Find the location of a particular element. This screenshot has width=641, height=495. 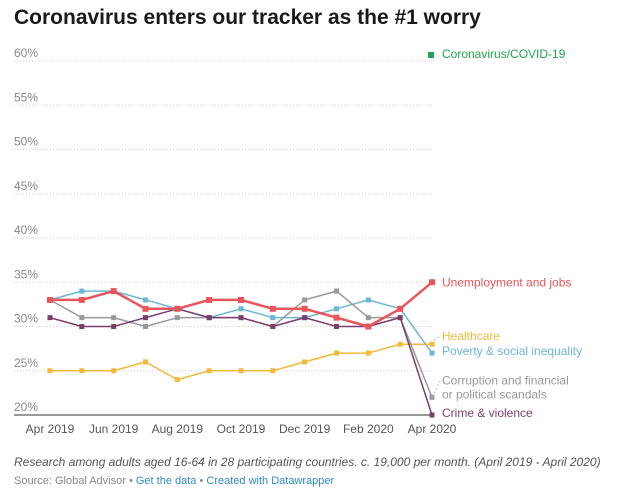

series-label: Poverty & social inequality is located at coordinates (512, 351).